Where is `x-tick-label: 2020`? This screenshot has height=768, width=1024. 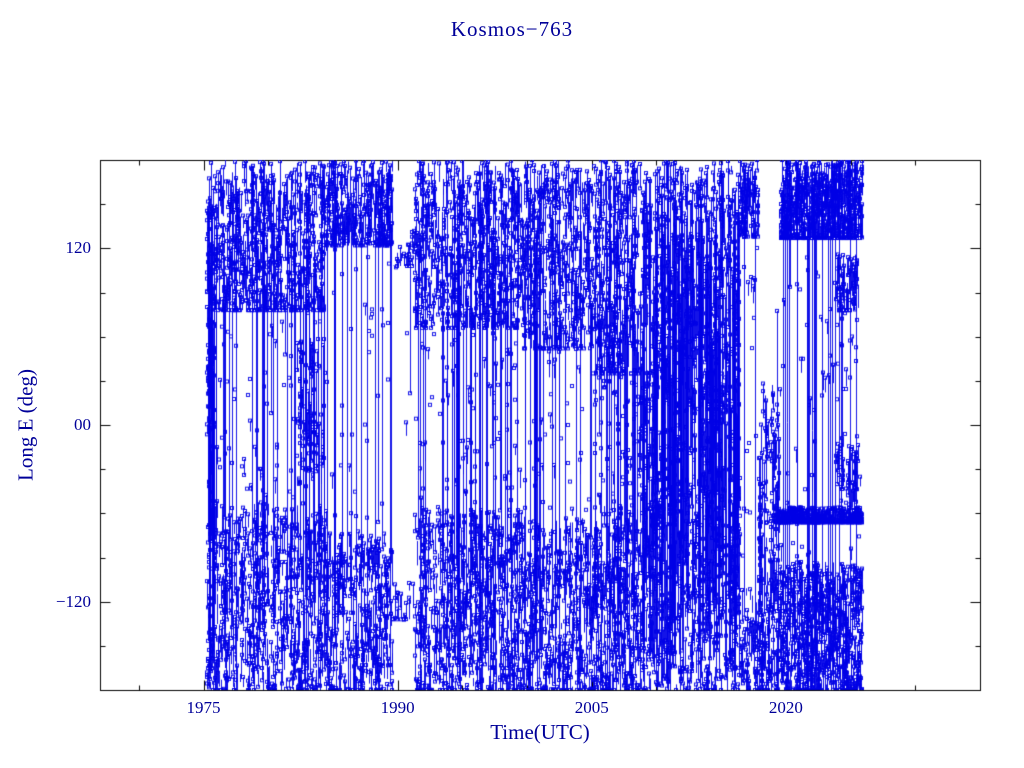 x-tick-label: 2020 is located at coordinates (785, 707).